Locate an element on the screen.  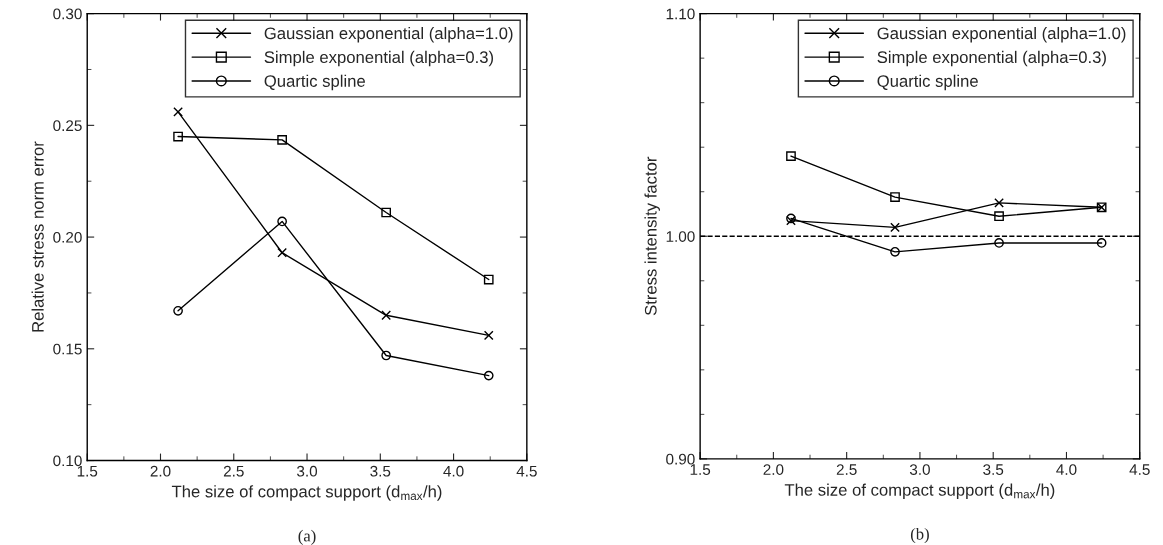
y-axis-title: Relative stress norm error is located at coordinates (37, 236).